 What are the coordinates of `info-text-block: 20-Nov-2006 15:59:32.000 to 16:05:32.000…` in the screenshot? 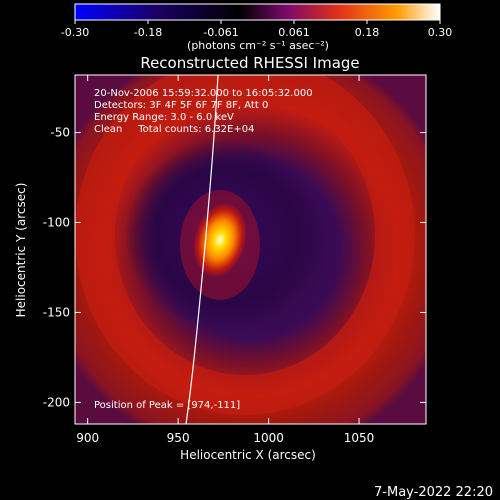 It's located at (203, 111).